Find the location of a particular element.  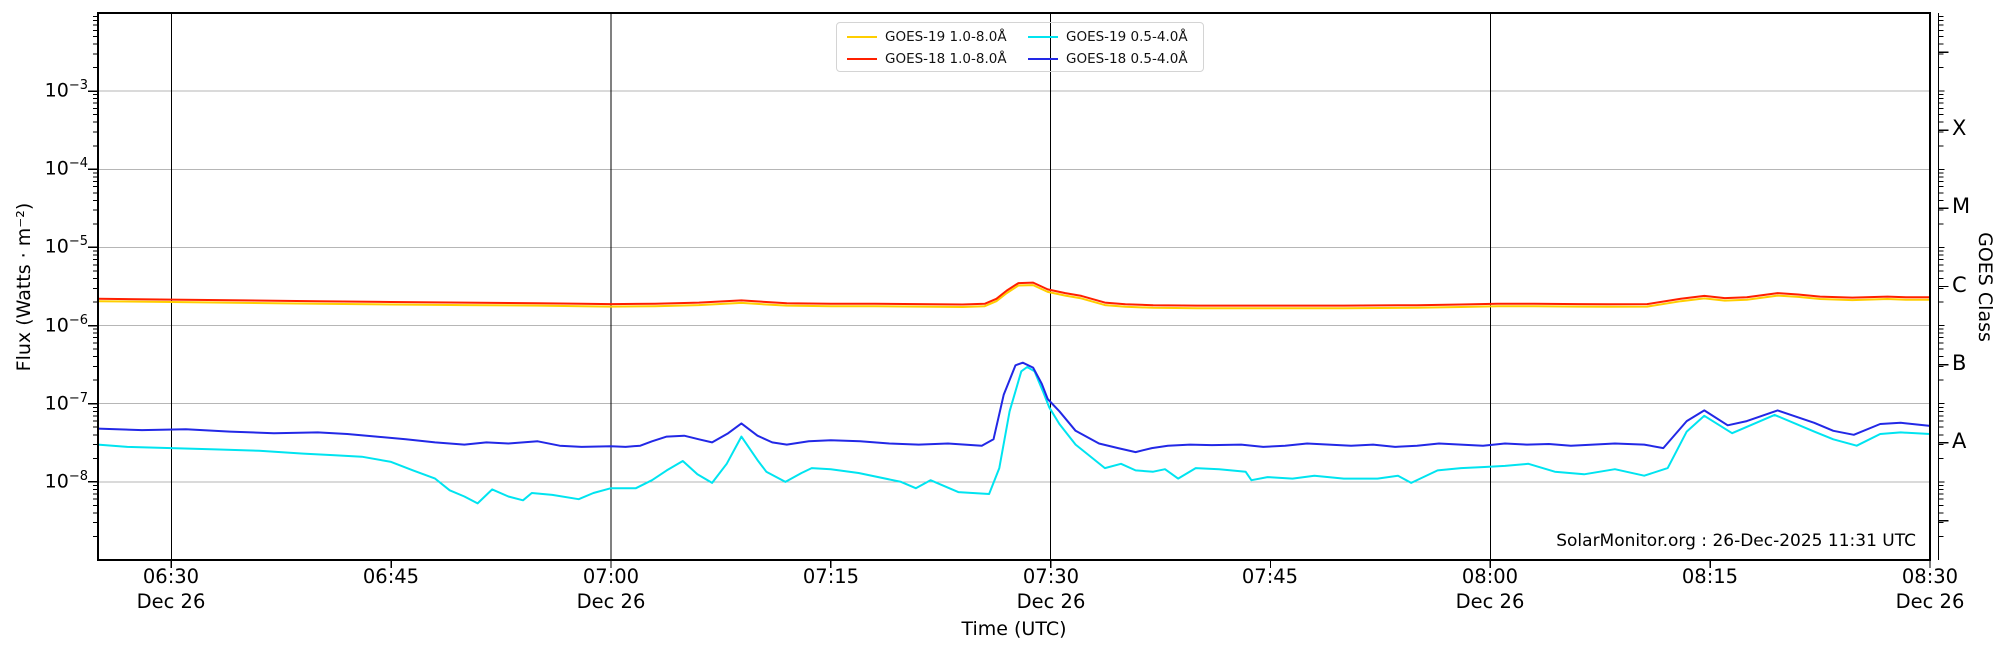

flux-axis-title: Flux (Watts · m⁻²) is located at coordinates (24, 287).